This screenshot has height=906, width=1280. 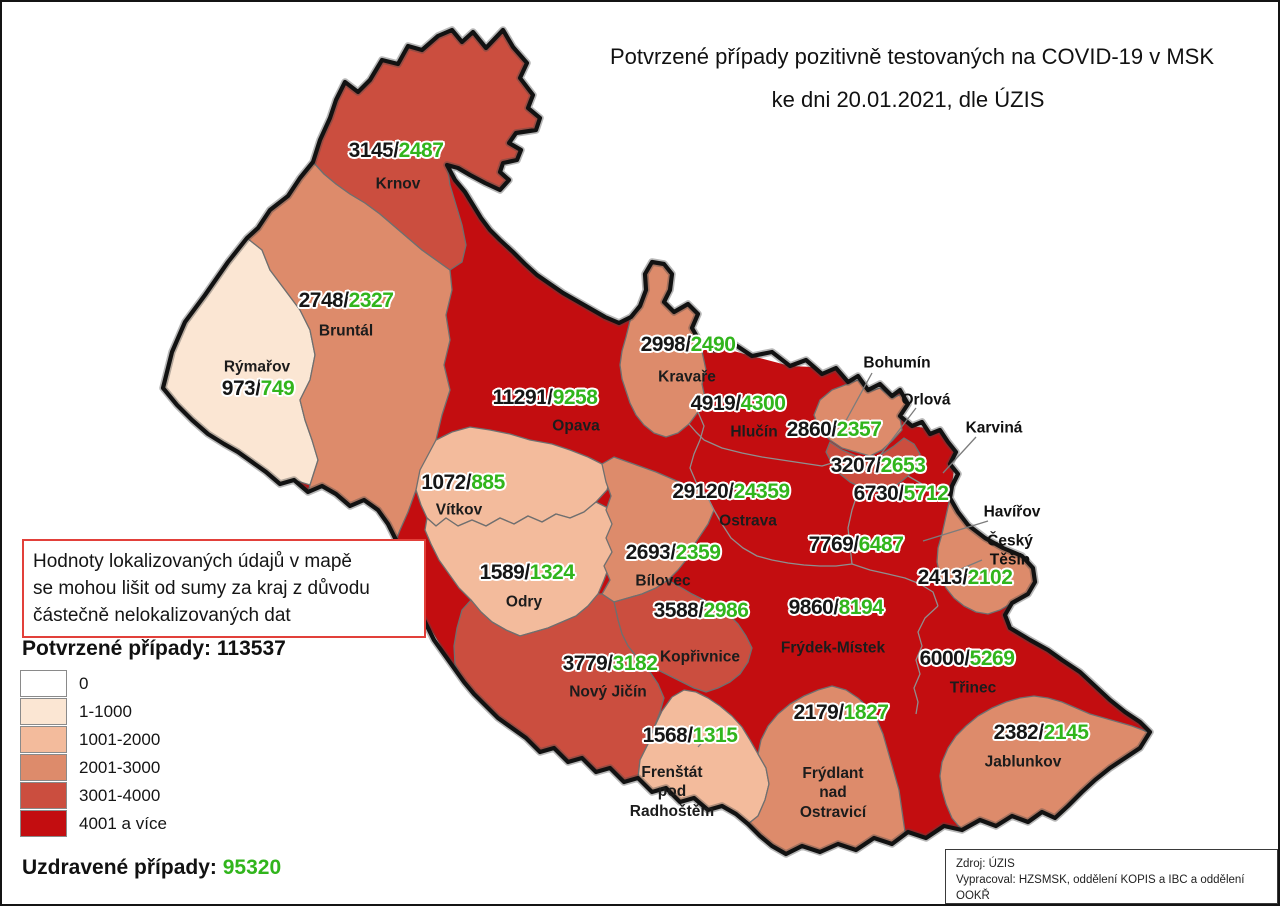 What do you see at coordinates (926, 400) in the screenshot?
I see `region-name-orlova: Orlová` at bounding box center [926, 400].